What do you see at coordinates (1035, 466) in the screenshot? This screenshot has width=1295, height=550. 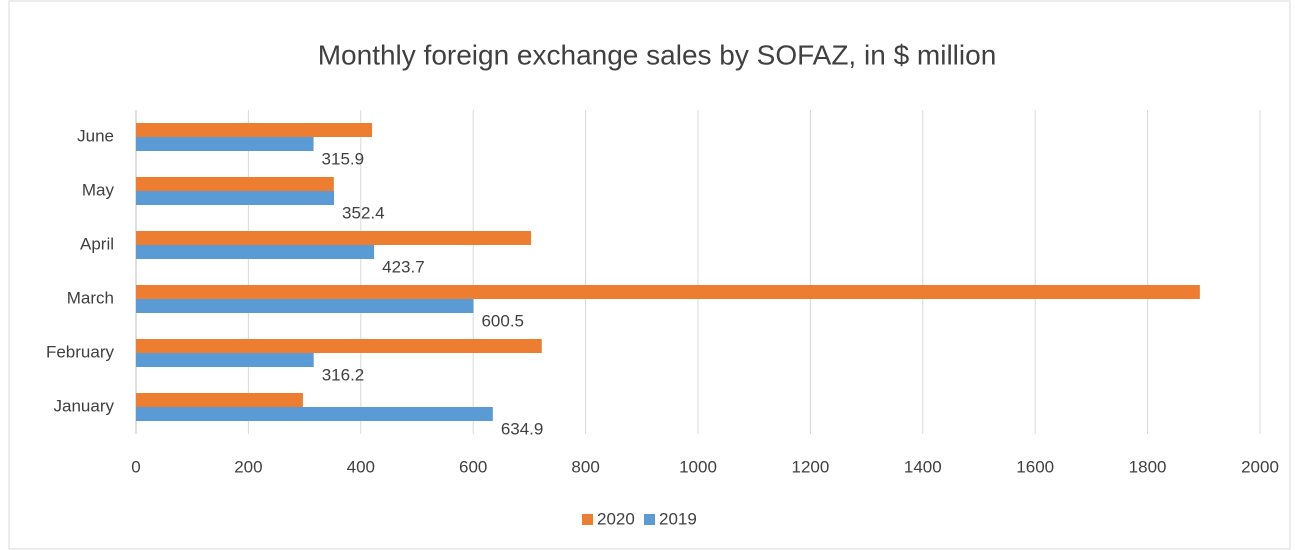 I see `x-tick-label: 1600` at bounding box center [1035, 466].